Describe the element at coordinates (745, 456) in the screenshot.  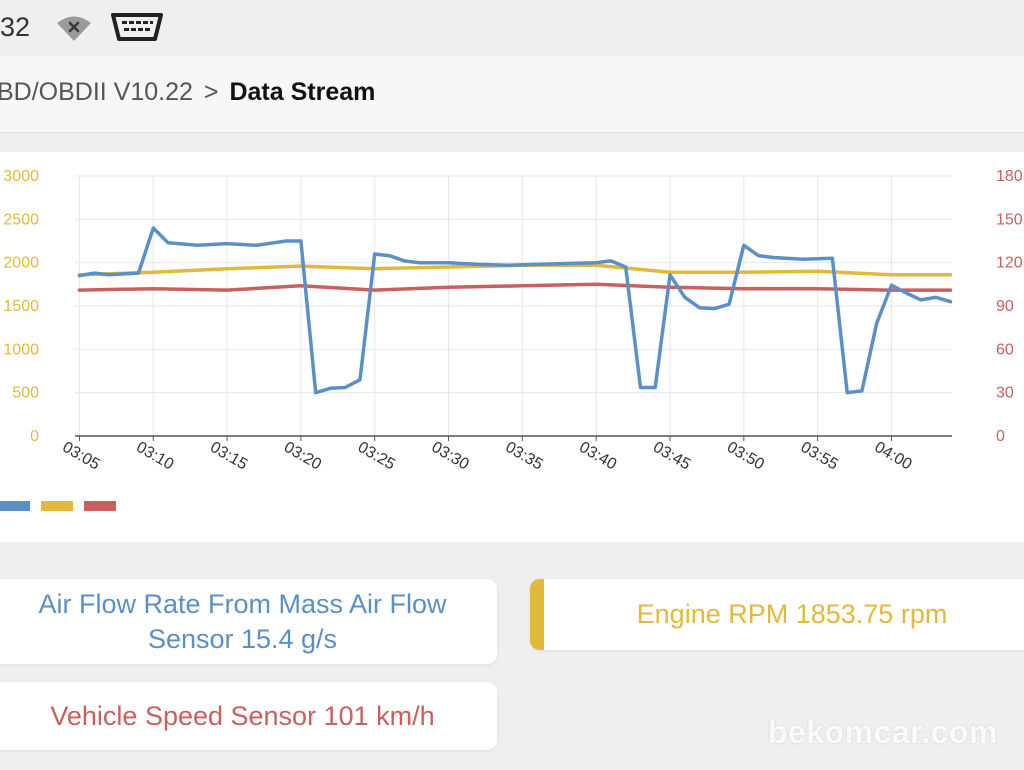
I see `x-tick-label: 03:50` at that location.